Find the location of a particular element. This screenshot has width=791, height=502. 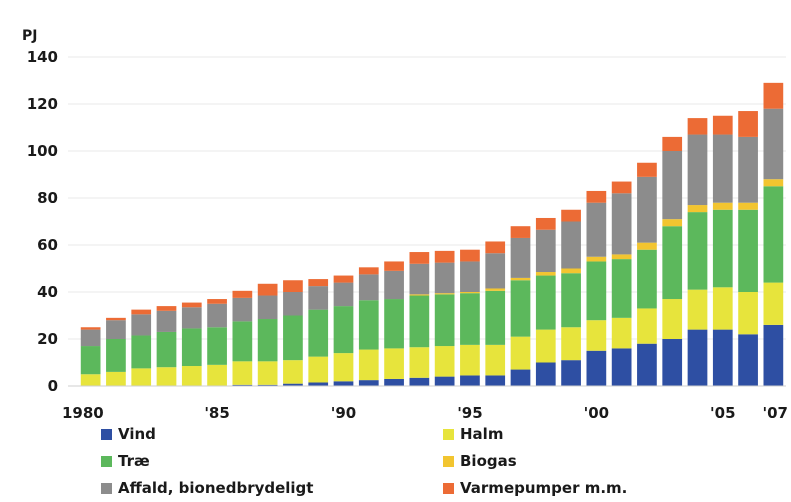

y-tick-label: 120 is located at coordinates (42, 104).